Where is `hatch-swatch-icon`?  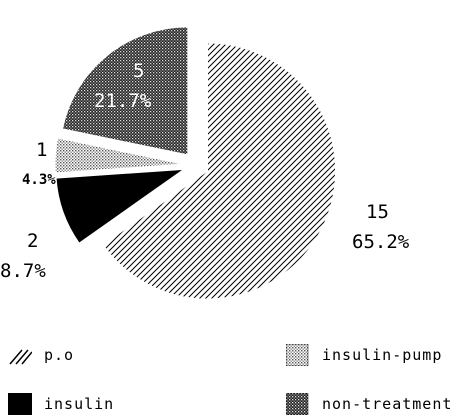
hatch-swatch-icon is located at coordinates (20, 357).